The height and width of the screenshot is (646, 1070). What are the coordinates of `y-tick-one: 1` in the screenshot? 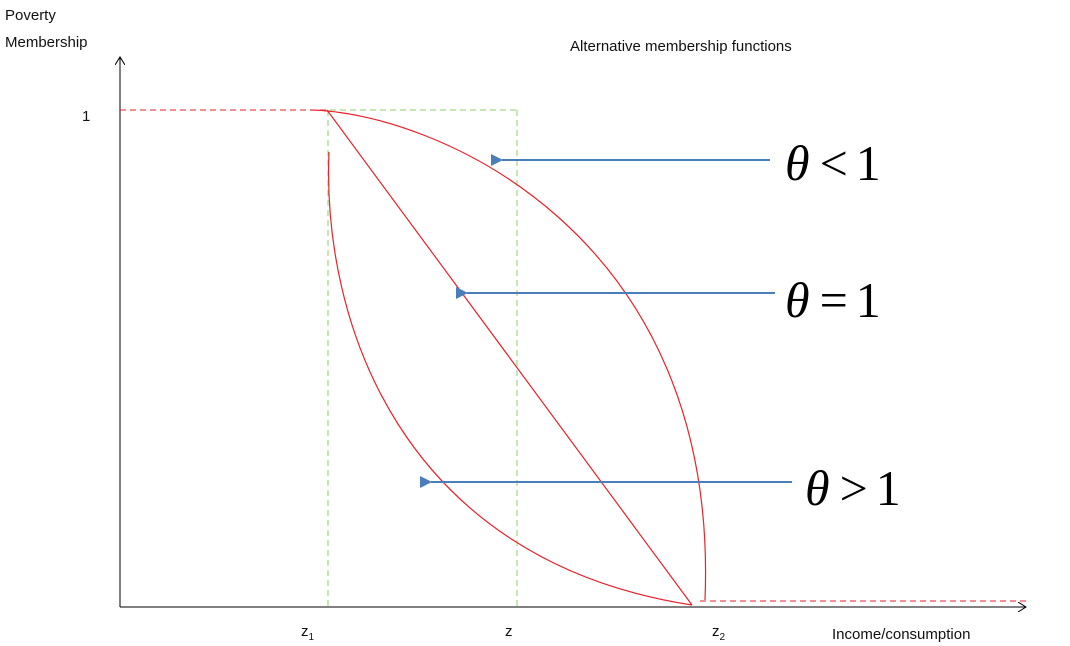 It's located at (86, 116).